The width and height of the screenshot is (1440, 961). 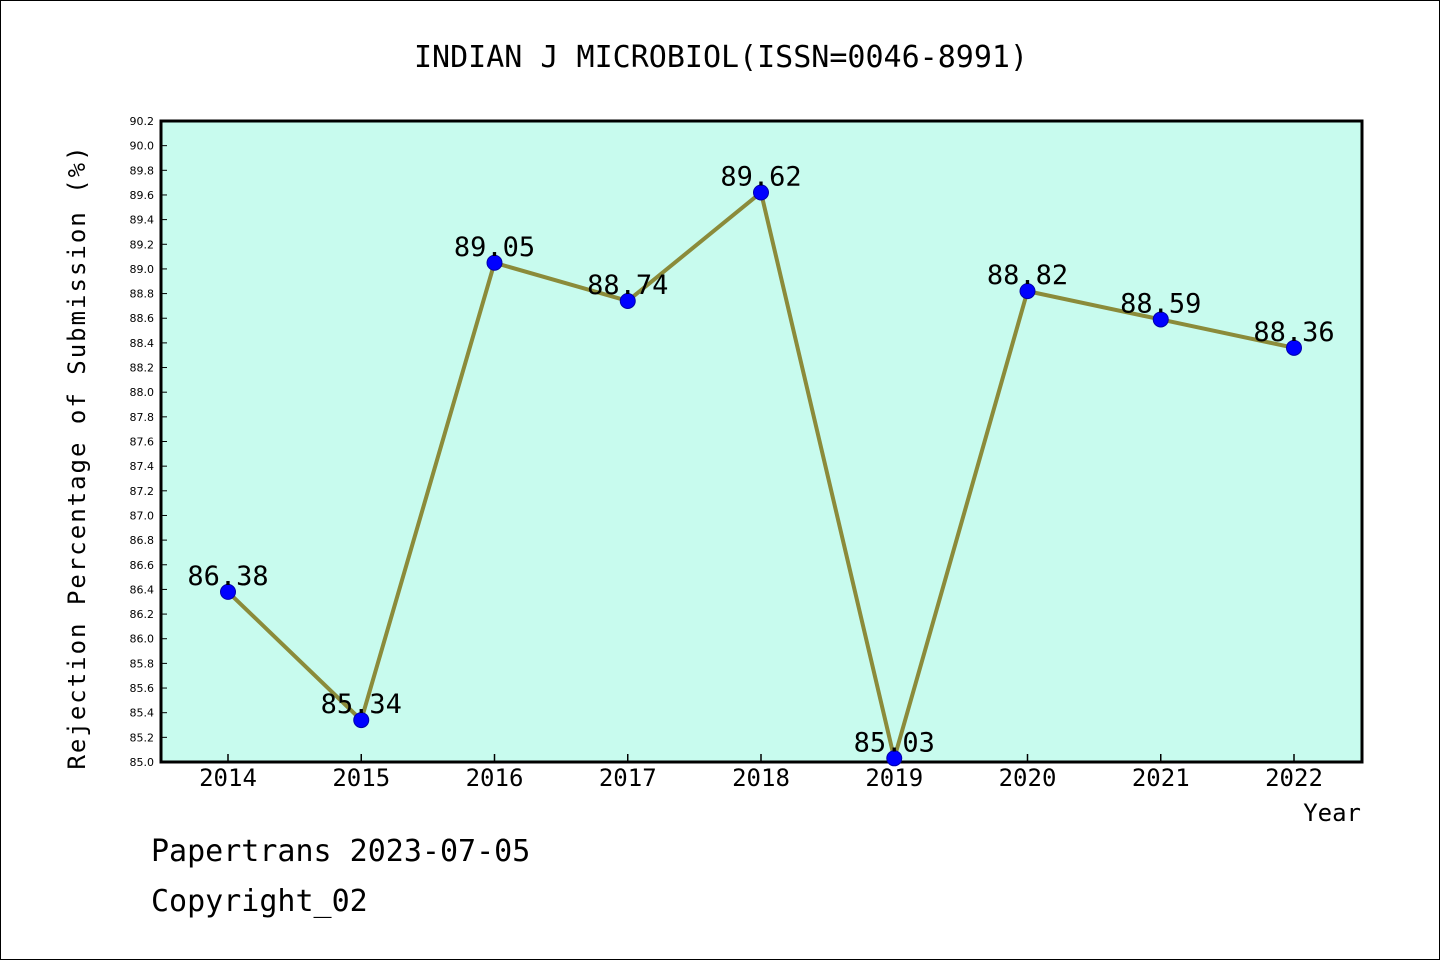 What do you see at coordinates (142, 368) in the screenshot?
I see `y-tick-label: 88.2` at bounding box center [142, 368].